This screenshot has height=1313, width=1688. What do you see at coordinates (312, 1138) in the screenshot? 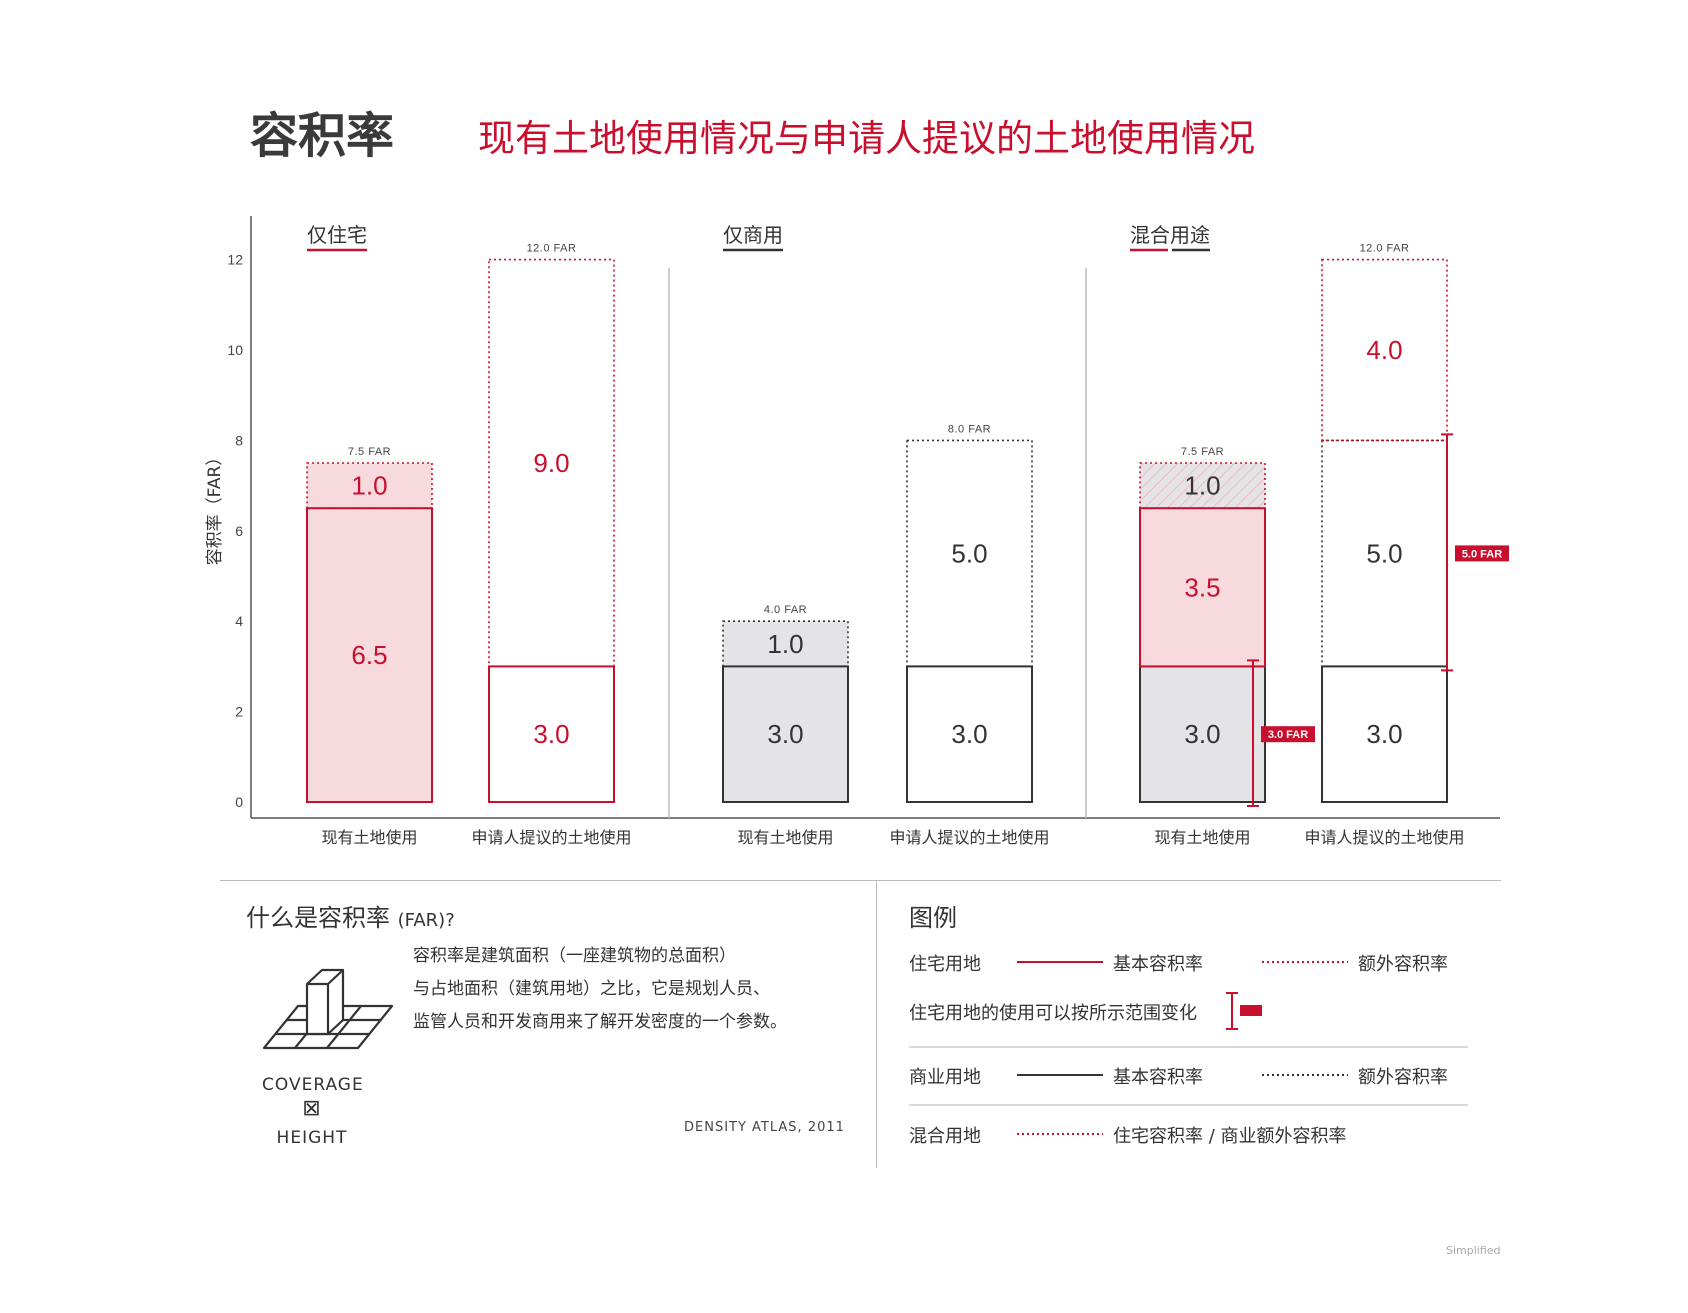
I see `height-label: HEIGHT` at bounding box center [312, 1138].